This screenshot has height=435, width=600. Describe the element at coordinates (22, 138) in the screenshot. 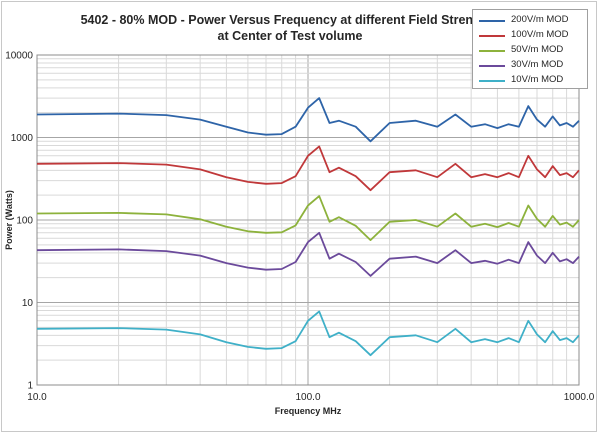

I see `y-tick-label: 1000` at that location.